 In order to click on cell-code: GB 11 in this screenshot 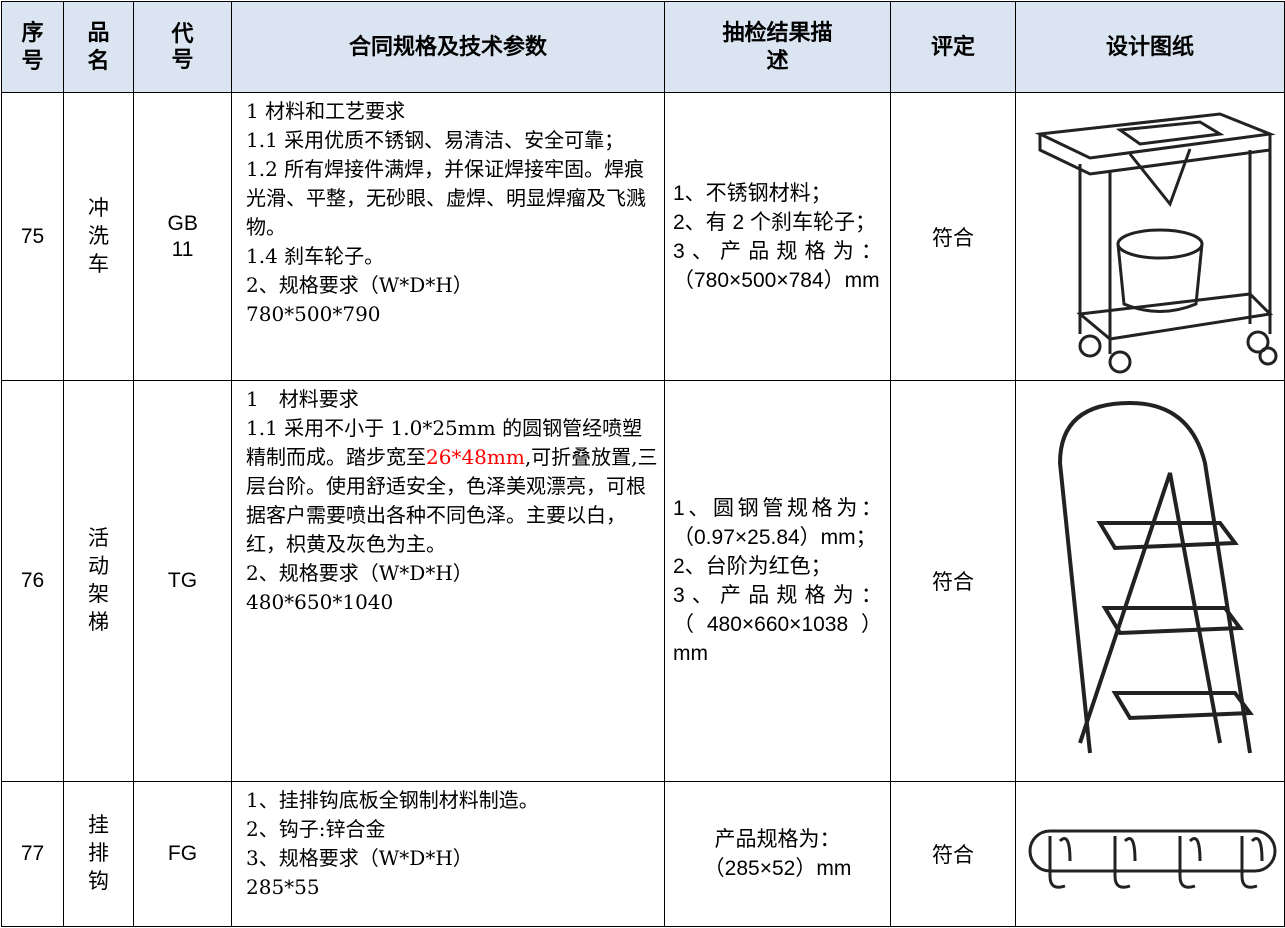, I will do `click(182, 236)`.